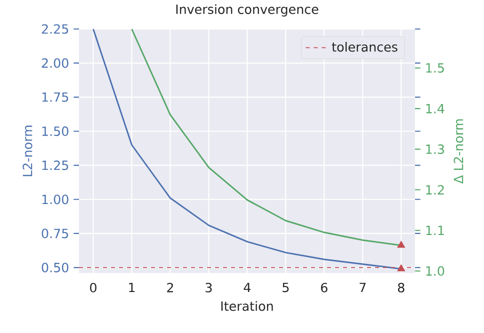 Image resolution: width=484 pixels, height=333 pixels. What do you see at coordinates (55, 165) in the screenshot?
I see `y-tick-label: 1.25` at bounding box center [55, 165].